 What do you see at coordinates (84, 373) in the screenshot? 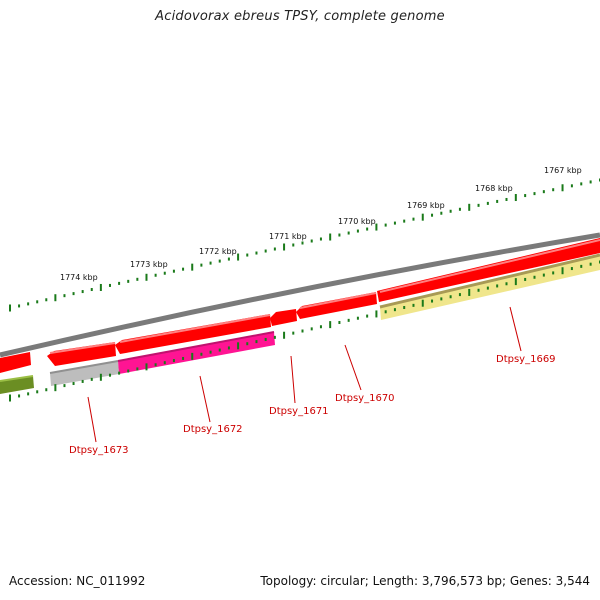
I see `gene-gray` at bounding box center [84, 373].